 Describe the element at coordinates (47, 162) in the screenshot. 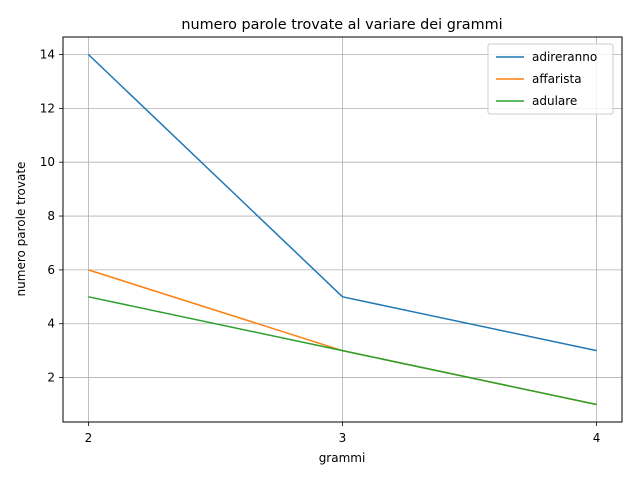

I see `y-tick-label: 10` at that location.